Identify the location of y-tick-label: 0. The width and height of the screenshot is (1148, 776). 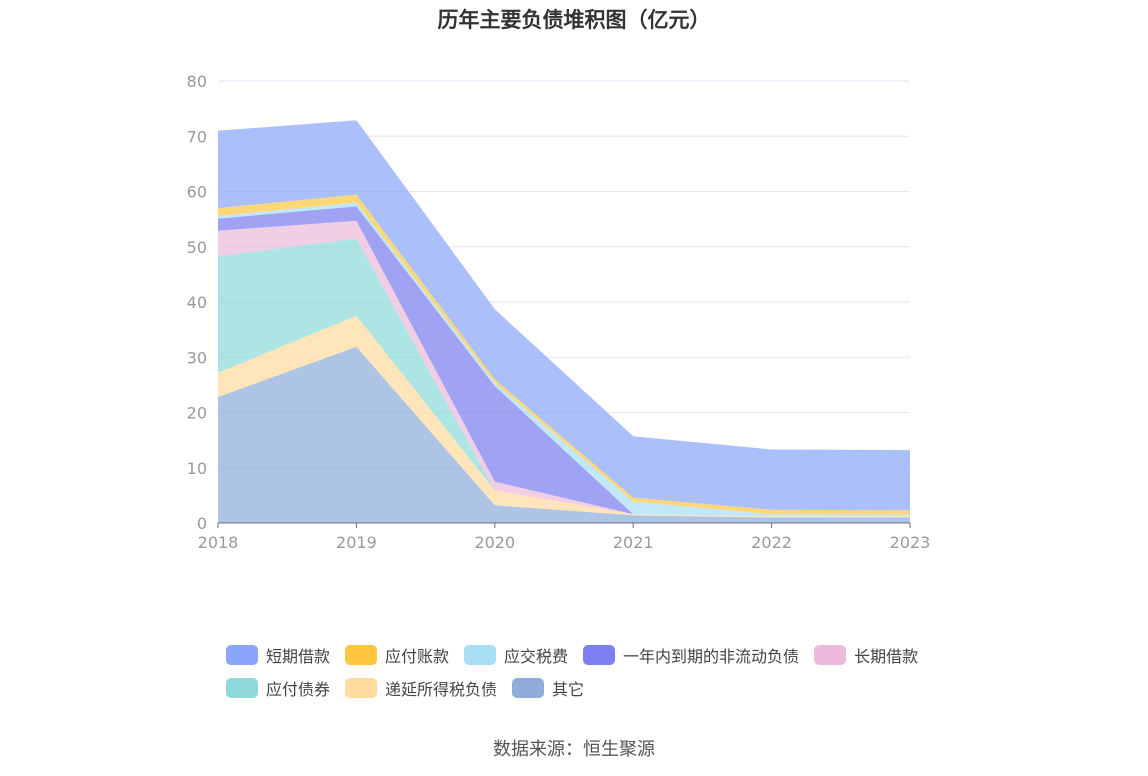
(202, 523).